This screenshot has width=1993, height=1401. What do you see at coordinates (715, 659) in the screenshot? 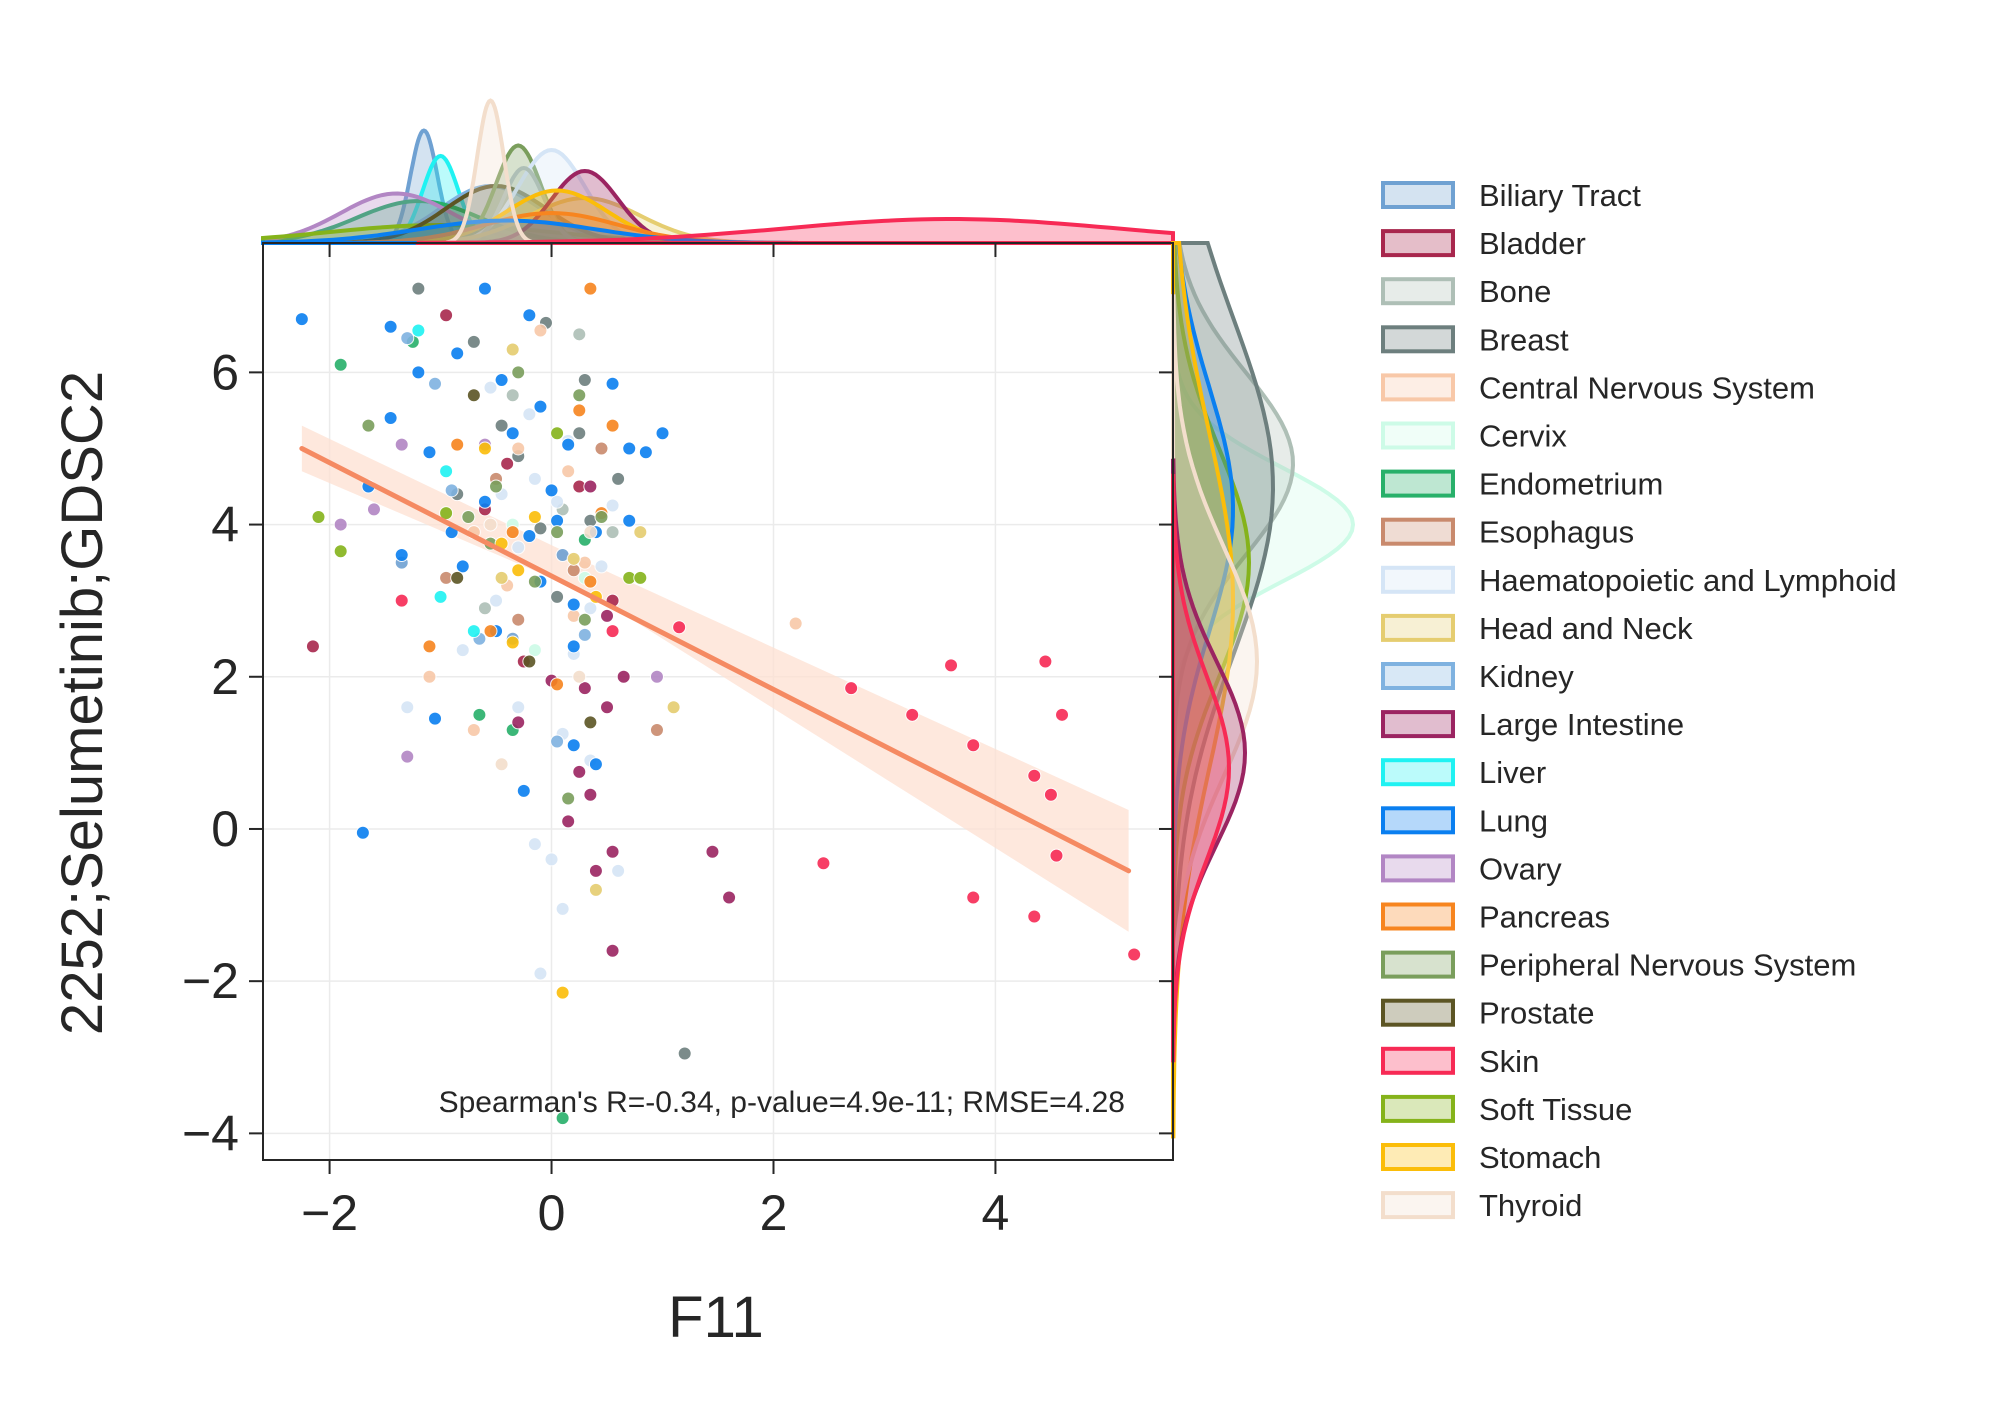
I see `regression-fit-line` at bounding box center [715, 659].